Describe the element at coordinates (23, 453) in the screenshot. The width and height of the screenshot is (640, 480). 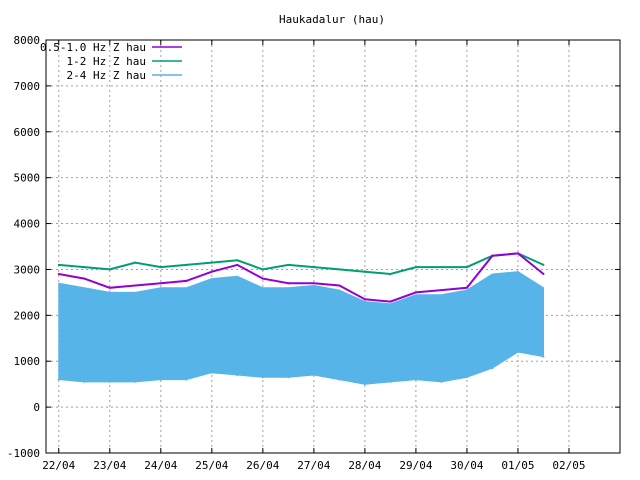
I see `y-tick-label: -1000` at that location.